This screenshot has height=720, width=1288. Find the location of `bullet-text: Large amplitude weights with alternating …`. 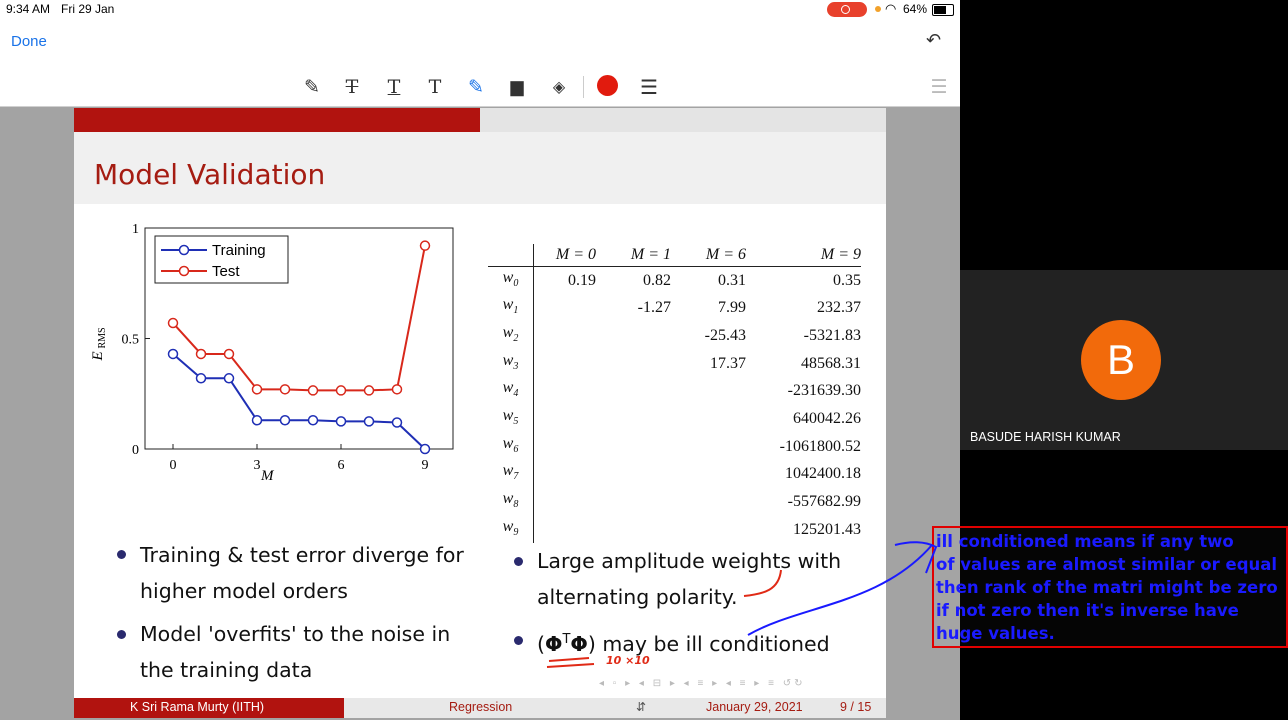

bullet-text: Large amplitude weights with alternating … is located at coordinates (689, 579).